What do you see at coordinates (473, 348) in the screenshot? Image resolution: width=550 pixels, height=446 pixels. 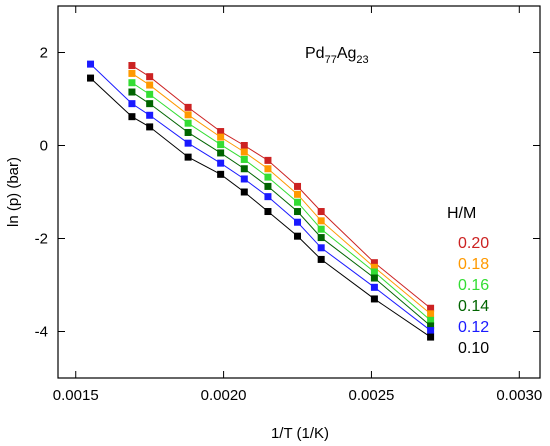 I see `legend-entry: 0.10` at bounding box center [473, 348].